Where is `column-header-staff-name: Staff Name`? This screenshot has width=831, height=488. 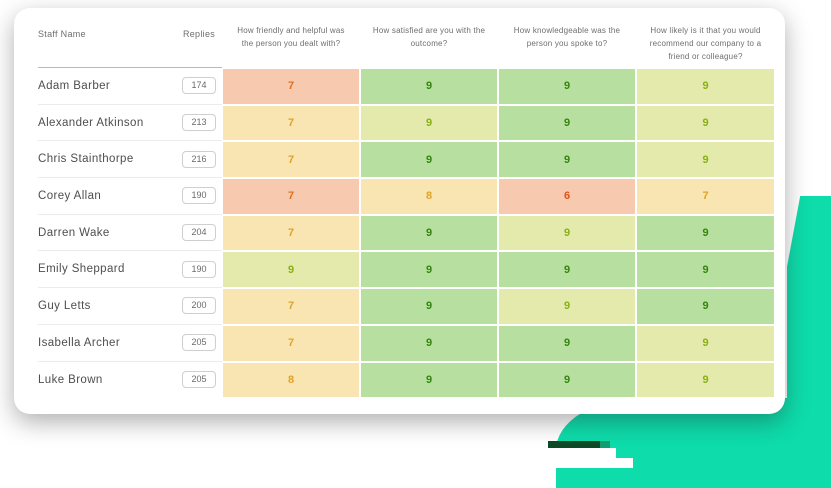 column-header-staff-name: Staff Name is located at coordinates (62, 34).